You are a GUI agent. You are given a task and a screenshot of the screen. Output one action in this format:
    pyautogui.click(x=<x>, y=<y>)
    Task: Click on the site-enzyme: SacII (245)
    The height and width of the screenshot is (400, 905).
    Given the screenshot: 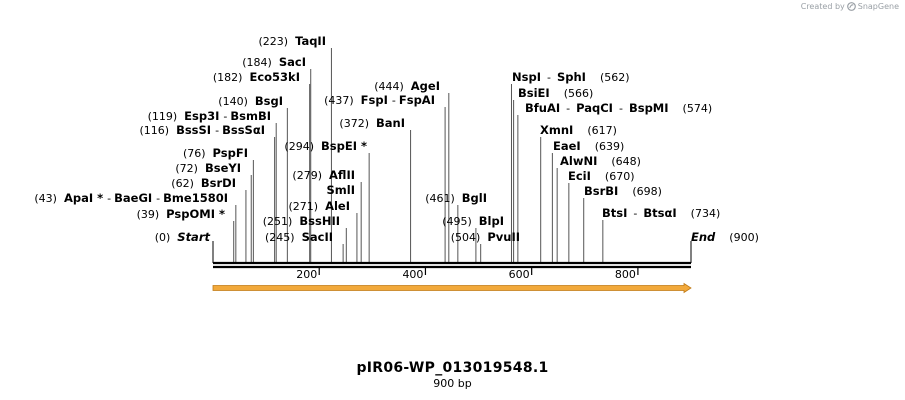 What is the action you would take?
    pyautogui.click(x=299, y=237)
    